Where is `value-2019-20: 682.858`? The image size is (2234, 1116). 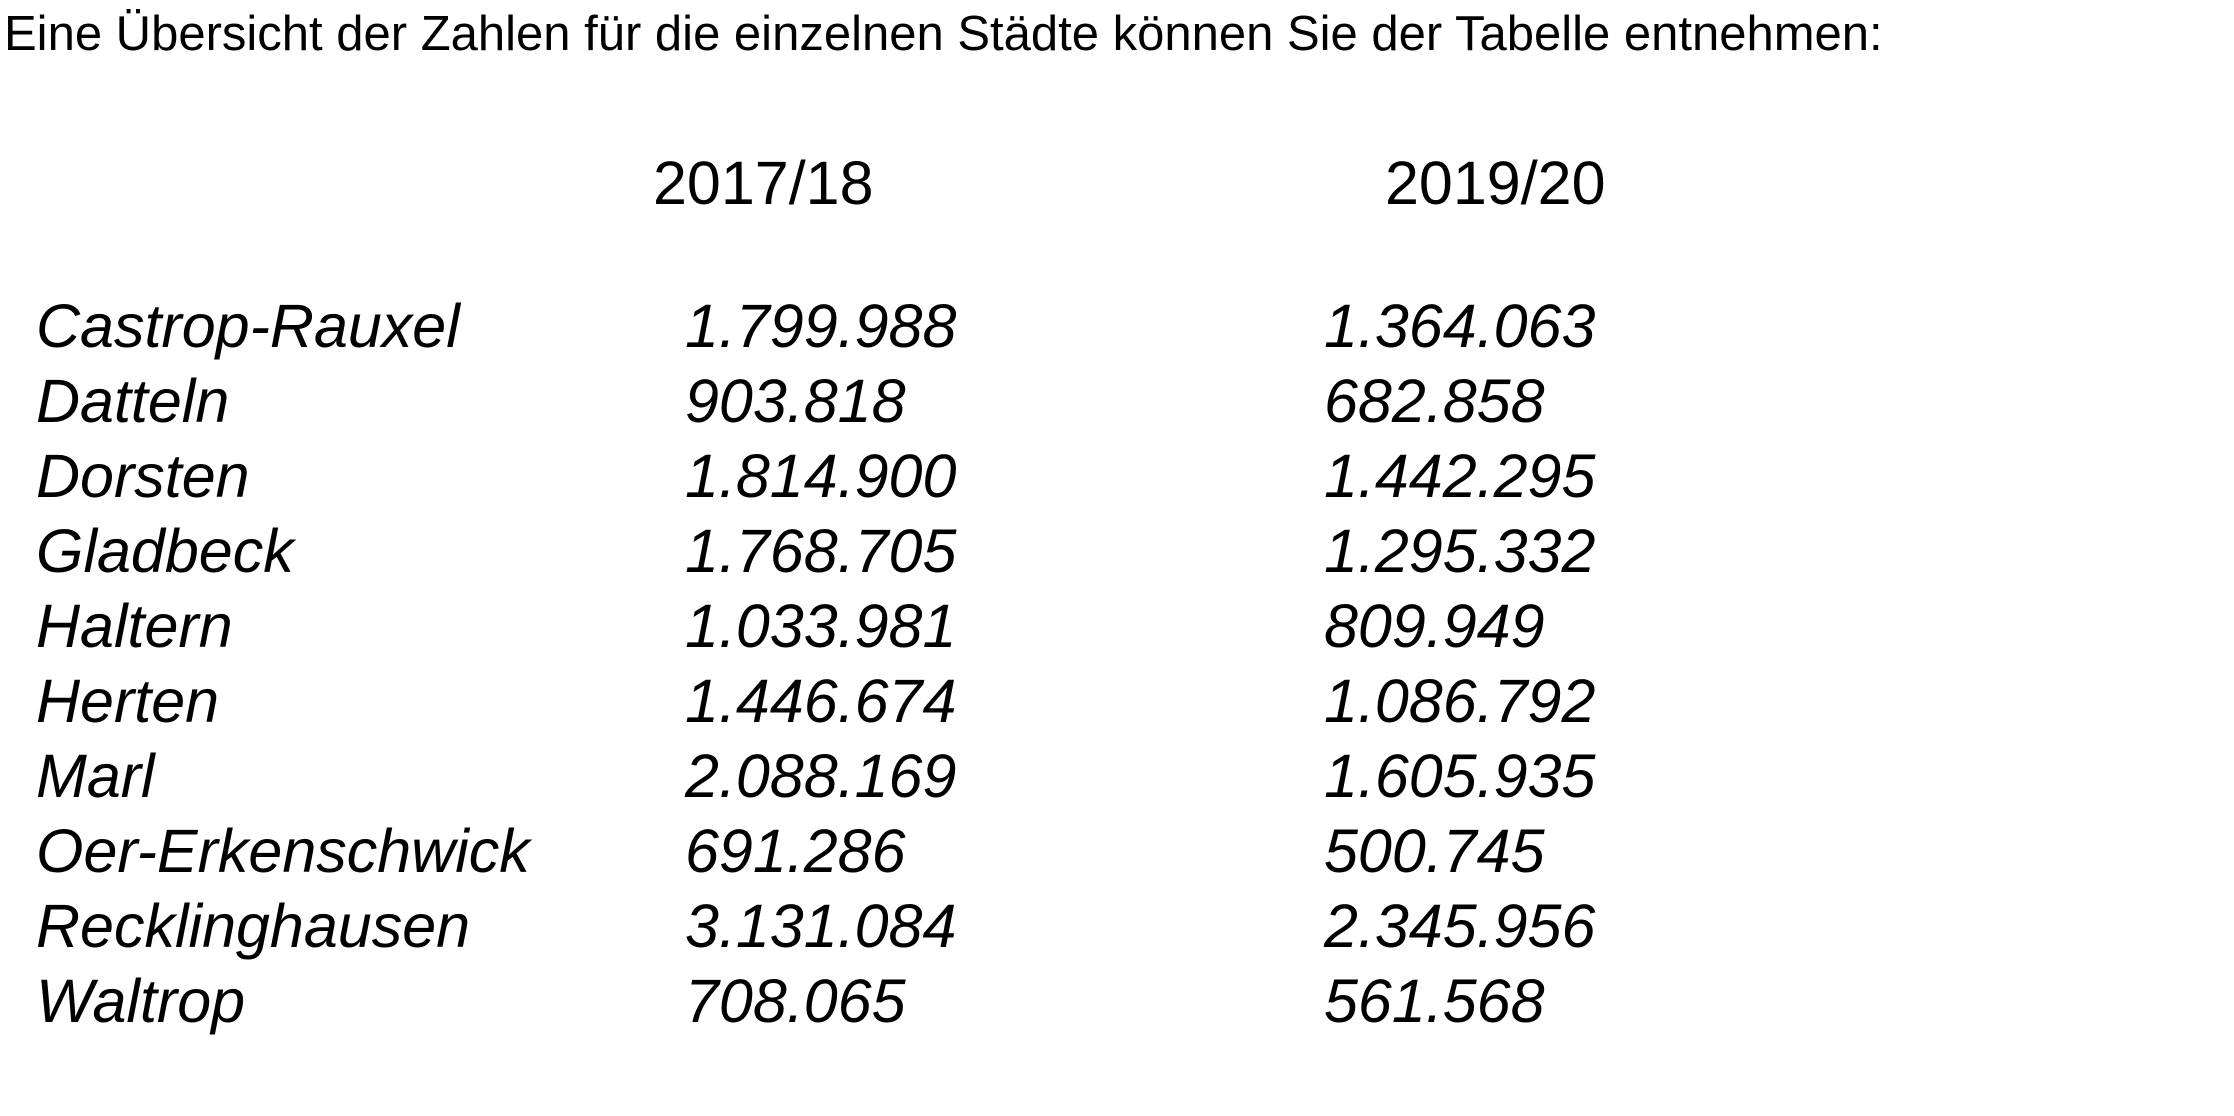 value-2019-20: 682.858 is located at coordinates (1434, 401).